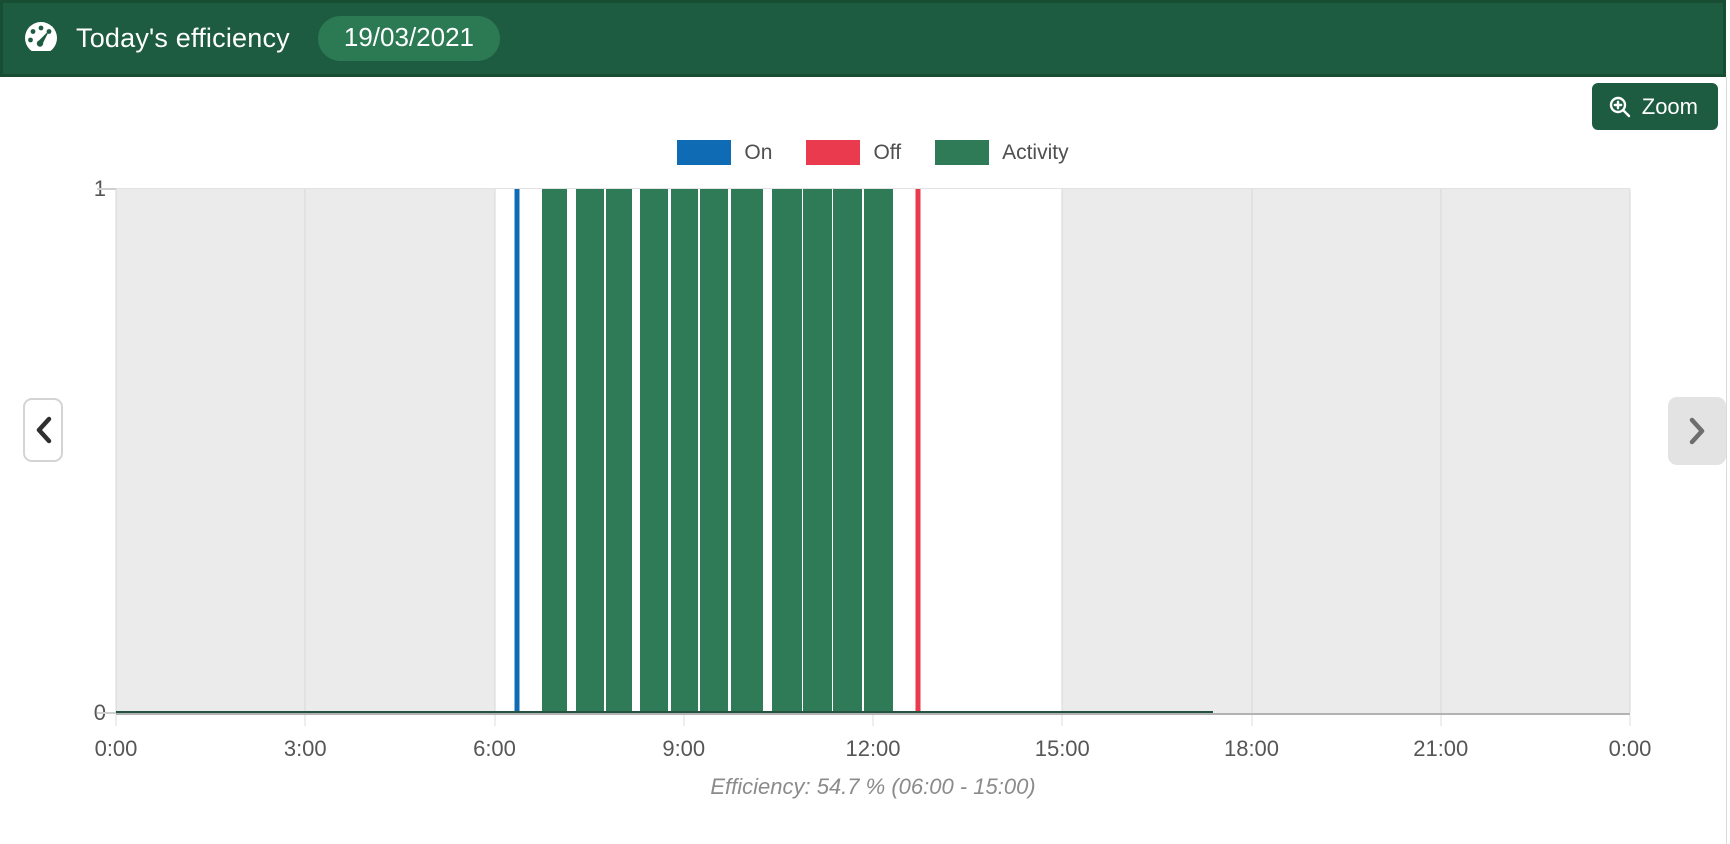 This screenshot has width=1730, height=844. Describe the element at coordinates (1441, 748) in the screenshot. I see `x-tick-label: 21:00` at that location.